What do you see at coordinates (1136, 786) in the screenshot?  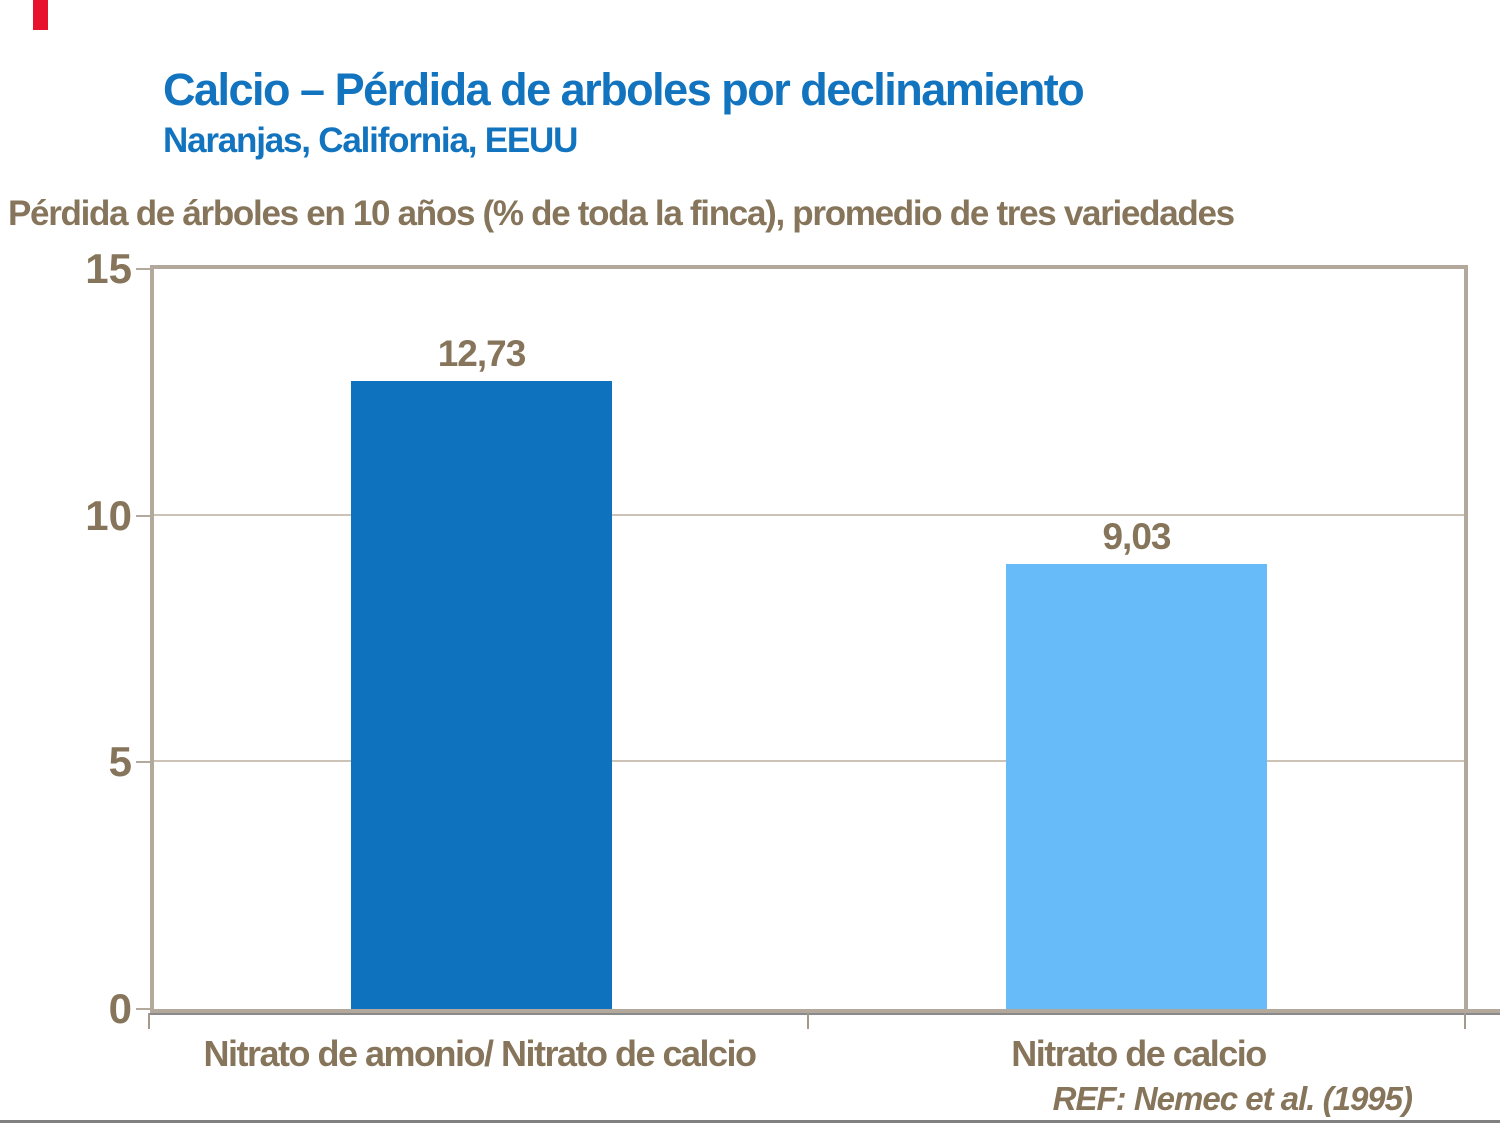 I see `bar-nitrato-calcio` at bounding box center [1136, 786].